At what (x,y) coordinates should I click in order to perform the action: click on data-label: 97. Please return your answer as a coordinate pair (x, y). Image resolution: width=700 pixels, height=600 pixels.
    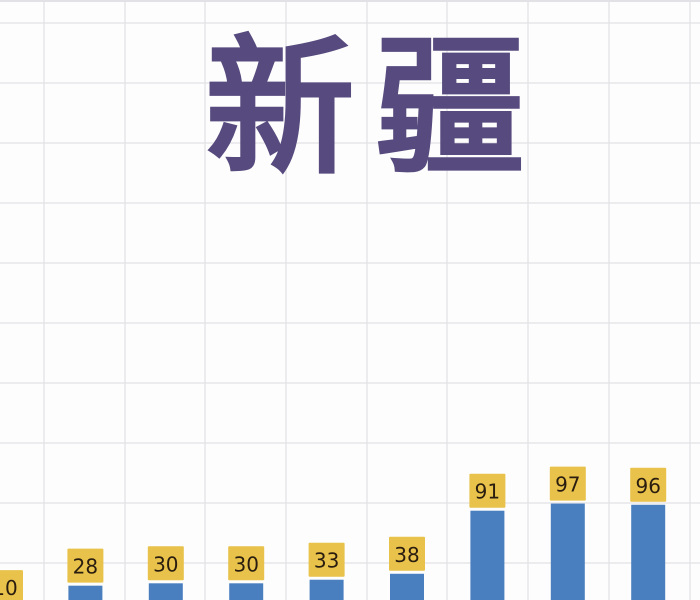
    Looking at the image, I should click on (567, 485).